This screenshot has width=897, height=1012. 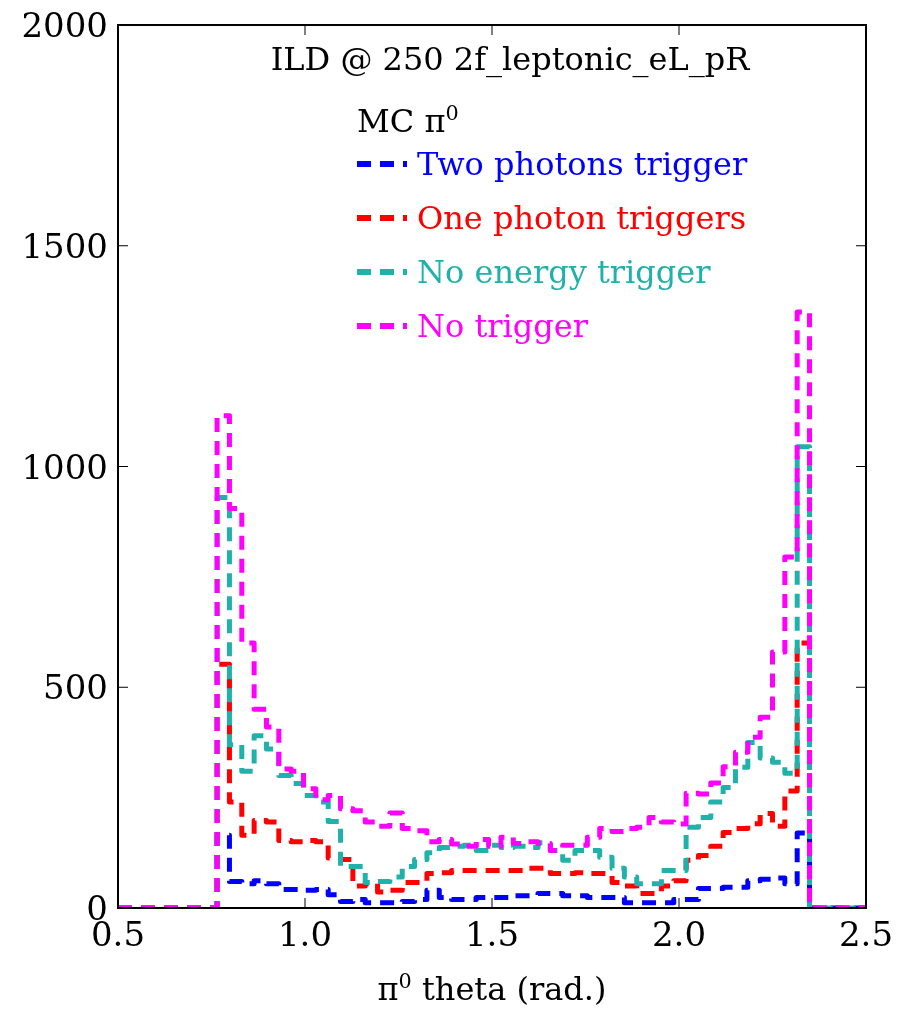 I want to click on y-tick-label: 1000, so click(x=64, y=466).